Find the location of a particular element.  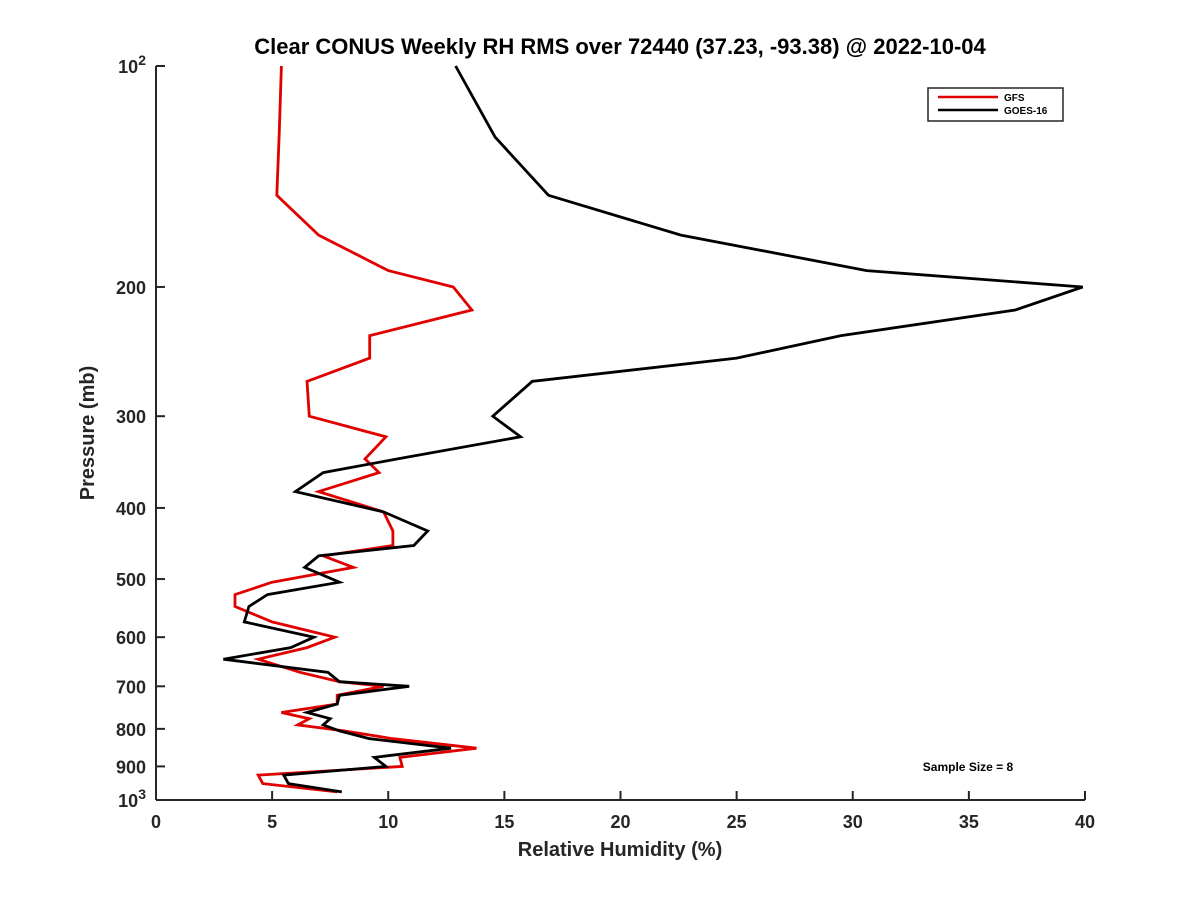

sample-size-annotation: Sample Size = 8 is located at coordinates (968, 767).